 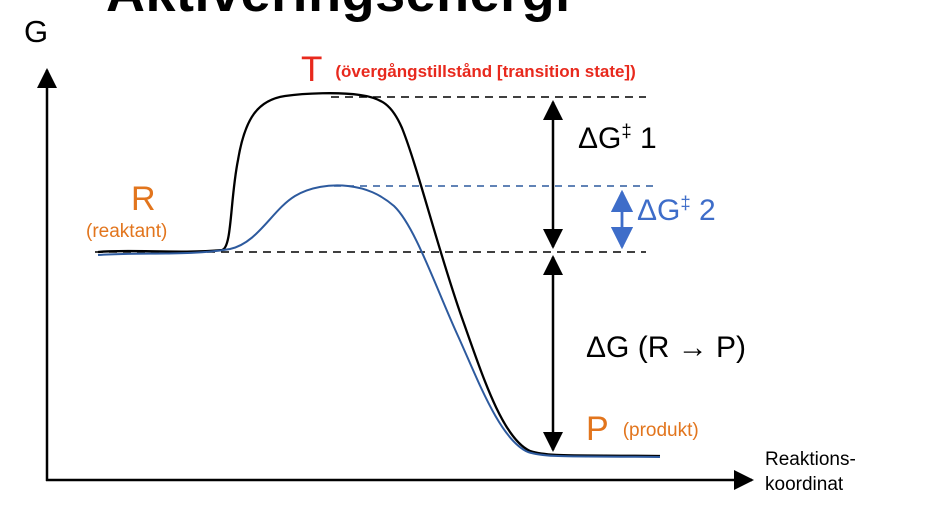 What do you see at coordinates (660, 430) in the screenshot?
I see `product-note: (produkt)` at bounding box center [660, 430].